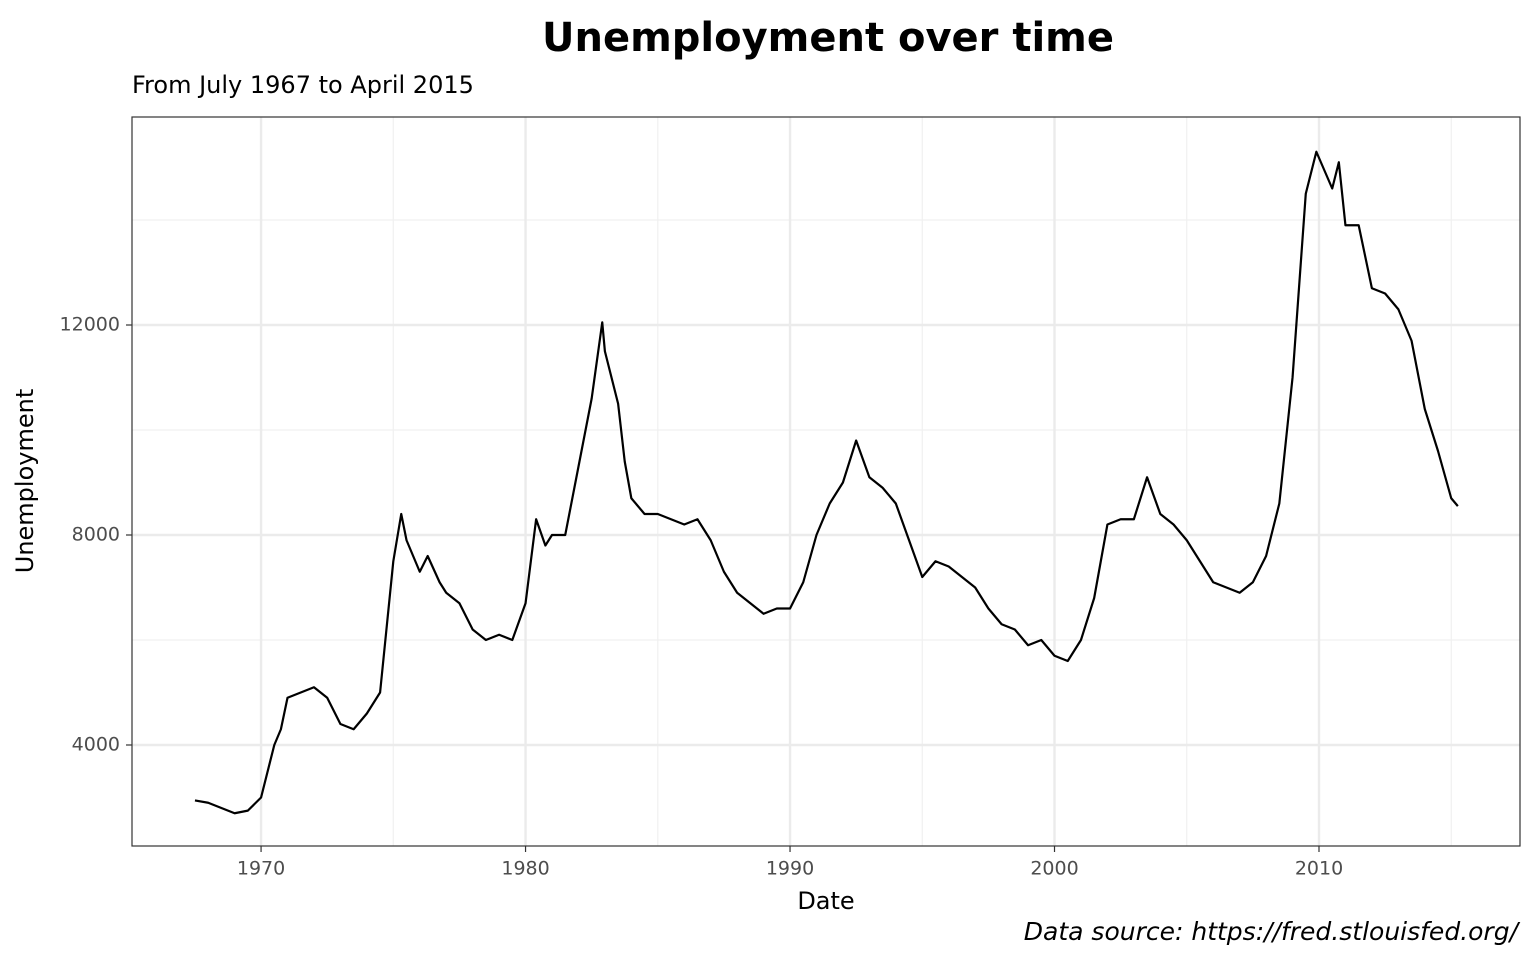 The image size is (1536, 960). What do you see at coordinates (828, 38) in the screenshot?
I see `chart-title: Unemployment over time` at bounding box center [828, 38].